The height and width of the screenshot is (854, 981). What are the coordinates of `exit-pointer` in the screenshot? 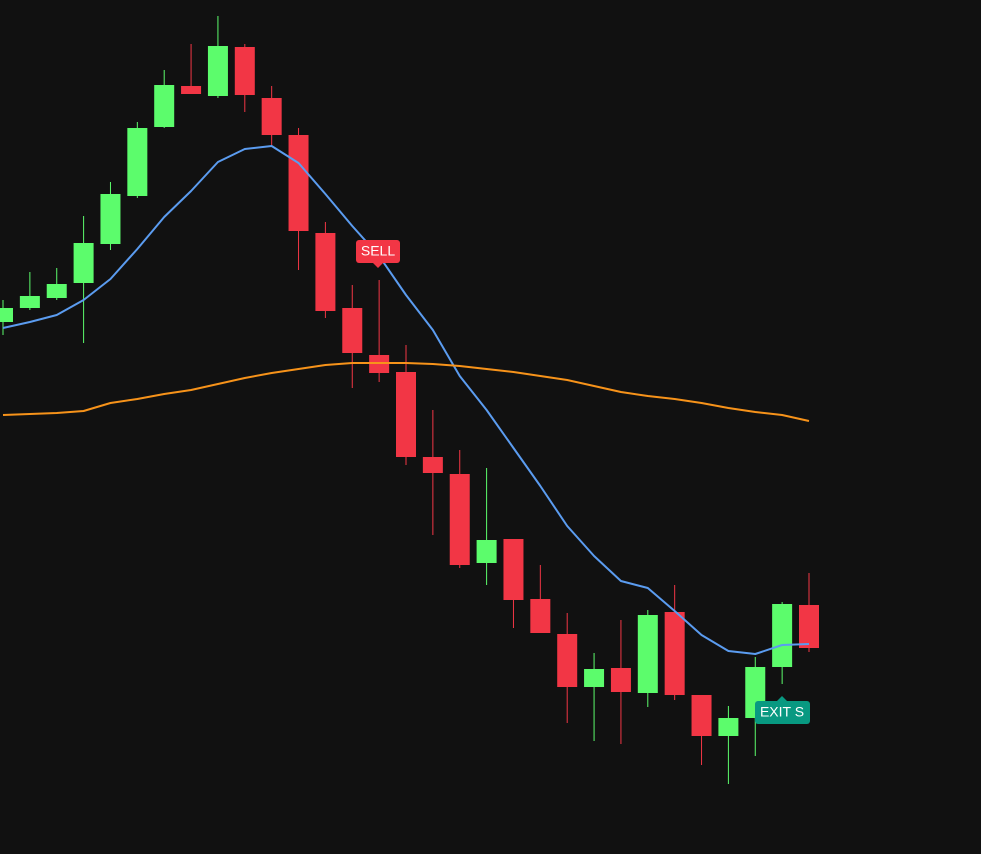 It's located at (782, 698).